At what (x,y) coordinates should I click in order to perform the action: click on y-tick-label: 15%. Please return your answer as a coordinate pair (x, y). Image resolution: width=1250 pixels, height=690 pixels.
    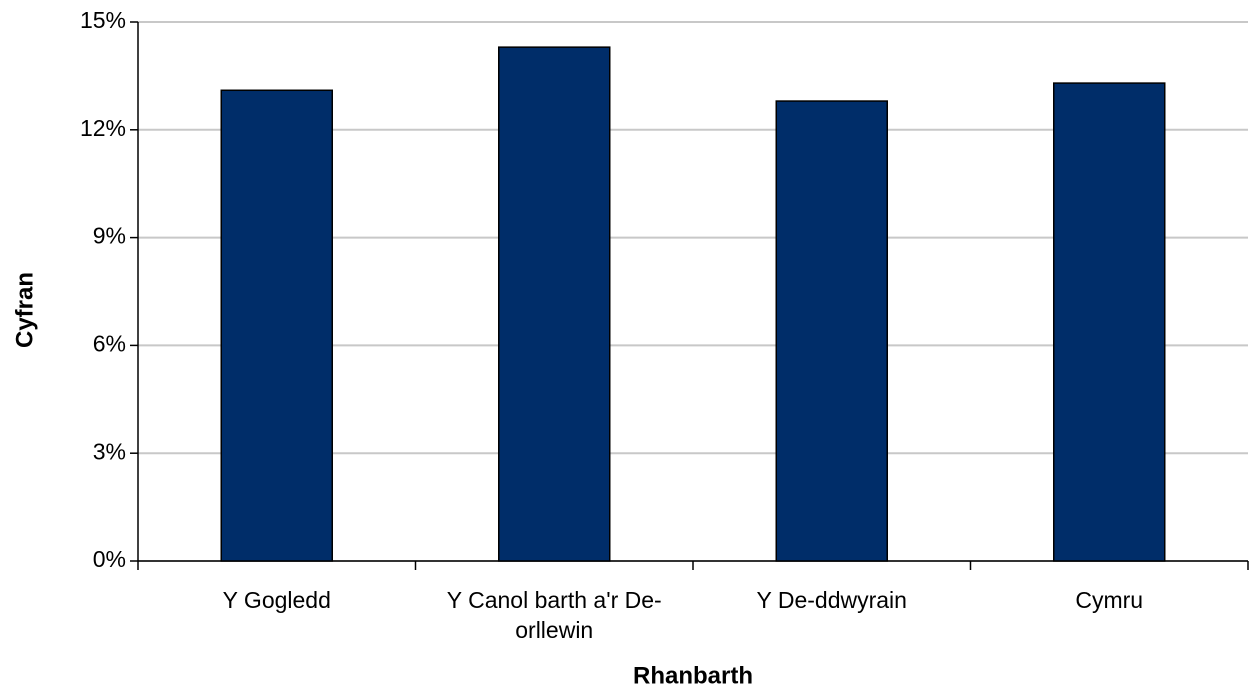
    Looking at the image, I should click on (103, 20).